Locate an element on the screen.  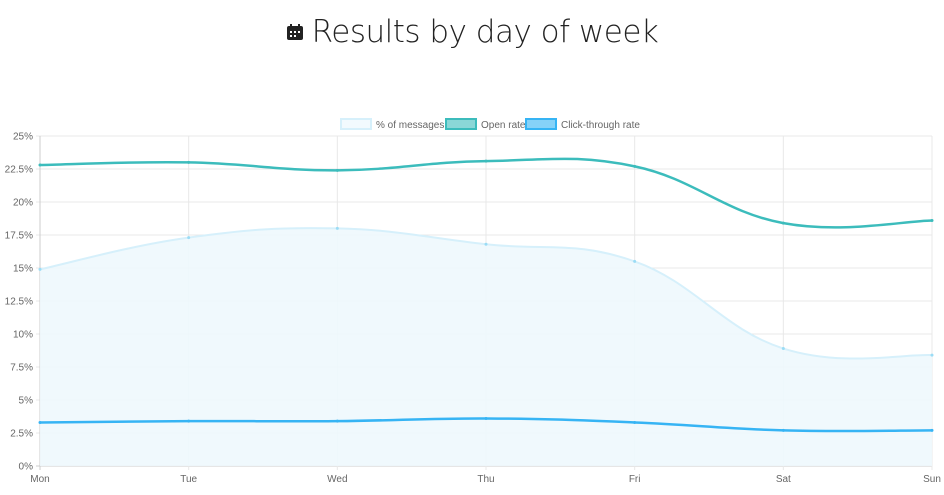
y-tick-label: 25% is located at coordinates (23, 137).